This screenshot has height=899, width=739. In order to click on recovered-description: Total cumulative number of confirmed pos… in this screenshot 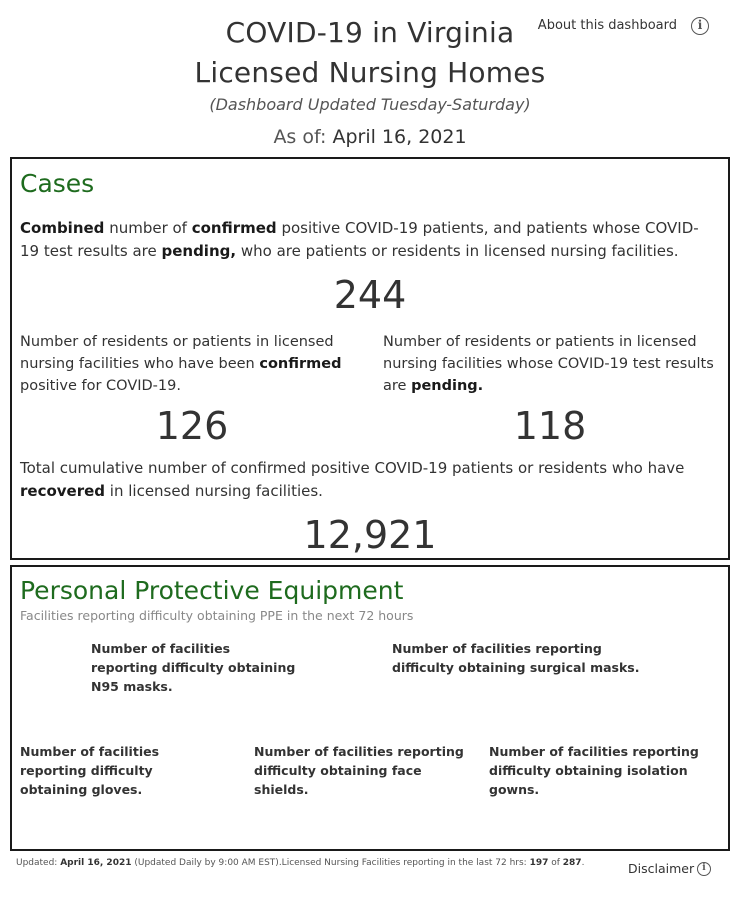, I will do `click(352, 479)`.